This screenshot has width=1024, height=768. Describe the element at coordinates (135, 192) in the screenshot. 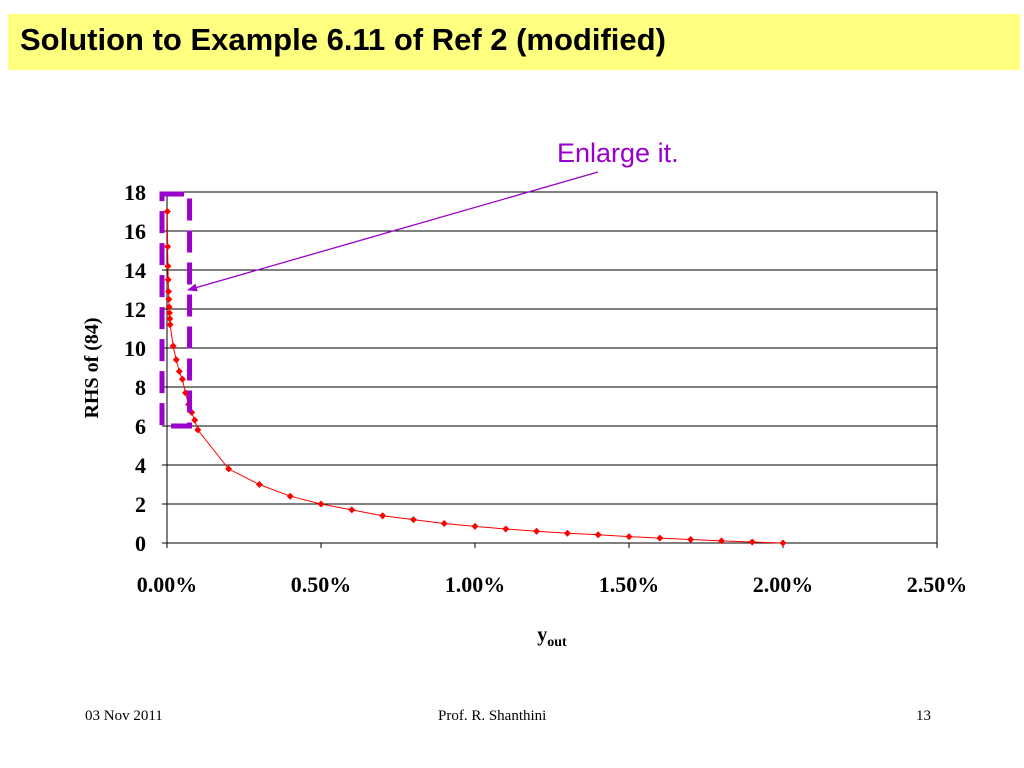

I see `y-tick-label: 18` at that location.